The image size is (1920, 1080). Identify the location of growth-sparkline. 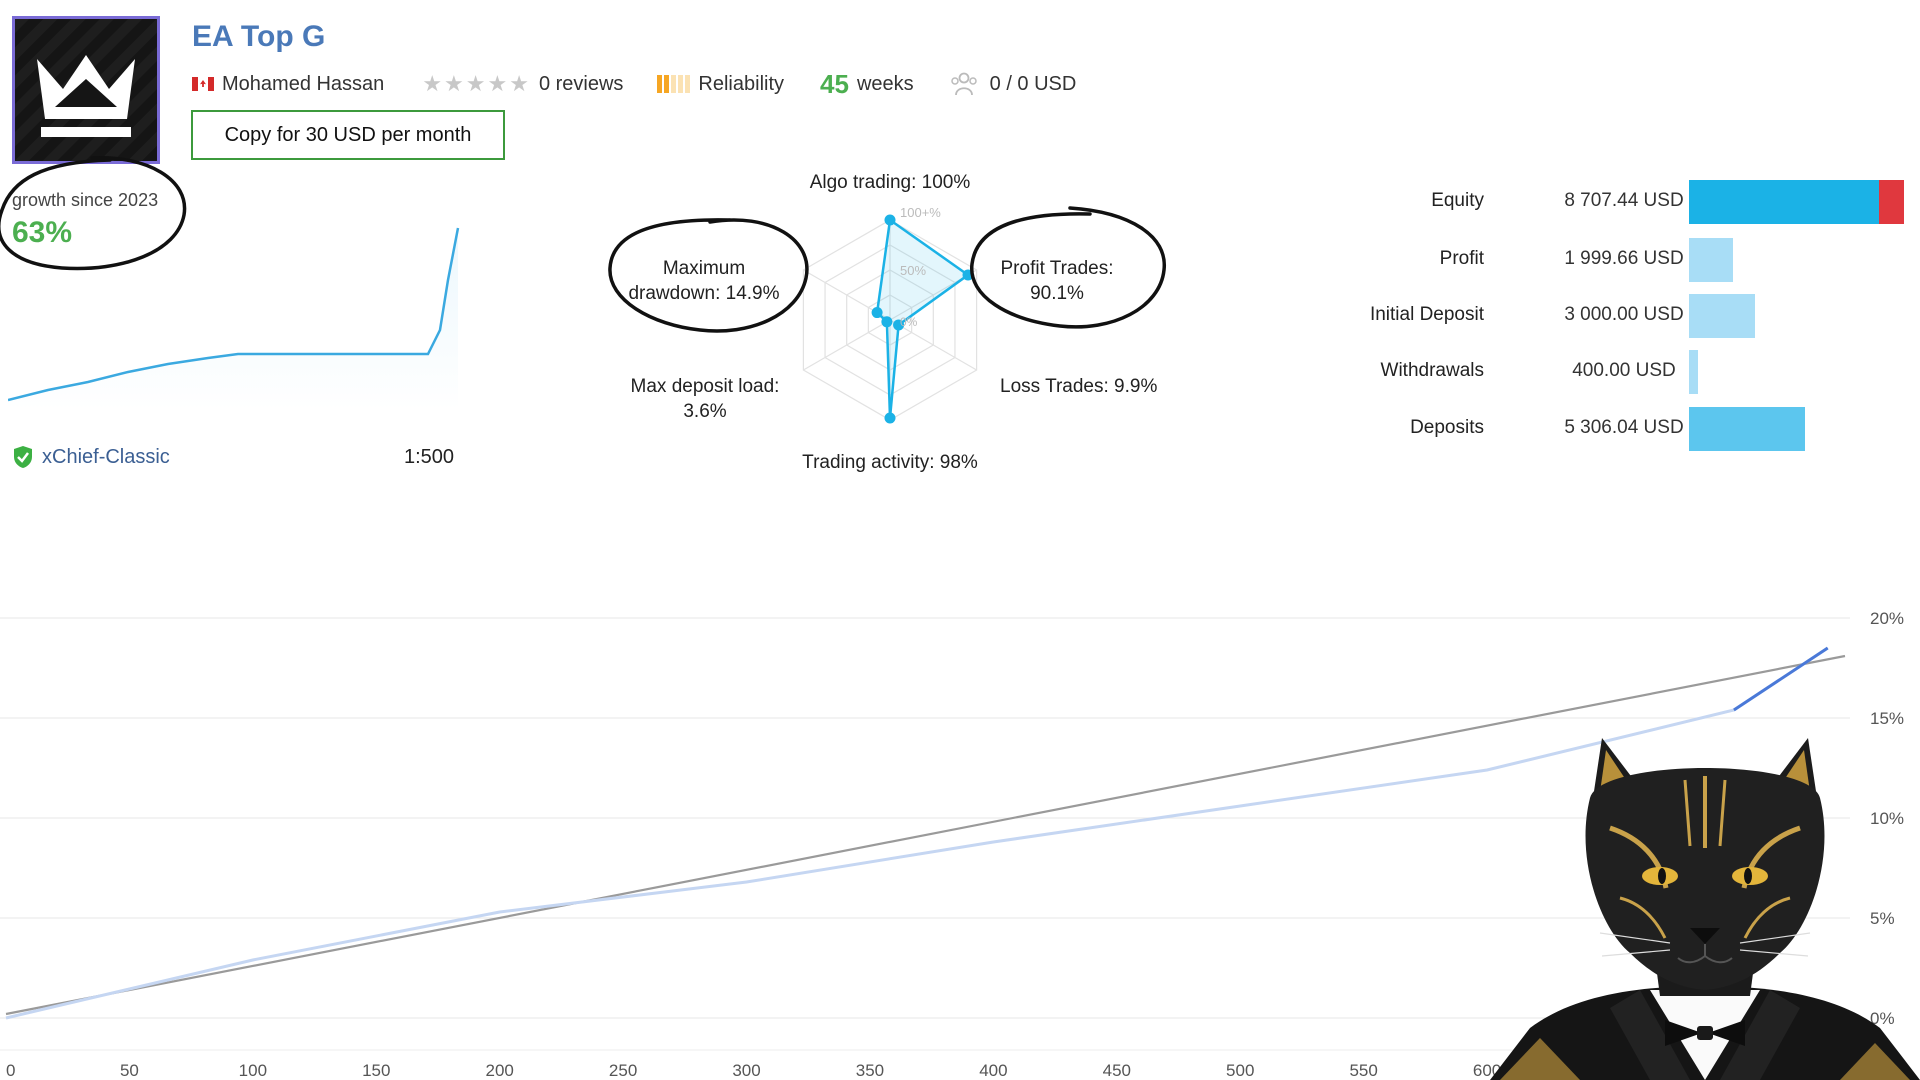
(234, 318).